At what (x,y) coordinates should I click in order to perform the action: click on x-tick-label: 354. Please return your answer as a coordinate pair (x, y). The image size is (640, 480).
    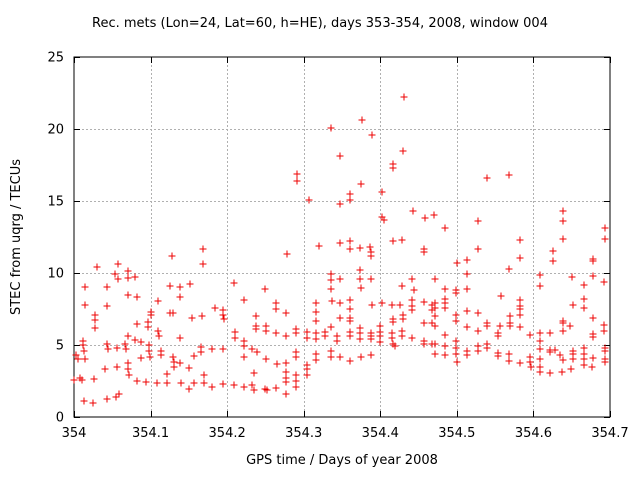
    Looking at the image, I should click on (74, 433).